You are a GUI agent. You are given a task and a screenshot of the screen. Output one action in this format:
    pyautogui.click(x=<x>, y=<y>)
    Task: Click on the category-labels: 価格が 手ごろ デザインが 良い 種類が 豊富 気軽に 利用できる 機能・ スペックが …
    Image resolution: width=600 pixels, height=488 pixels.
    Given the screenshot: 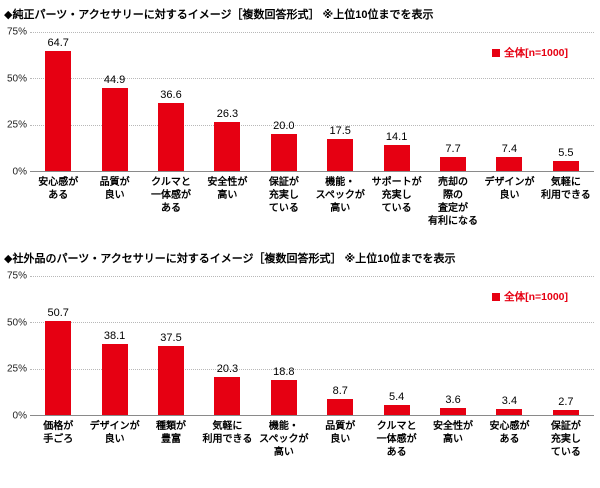 What is the action you would take?
    pyautogui.click(x=312, y=439)
    